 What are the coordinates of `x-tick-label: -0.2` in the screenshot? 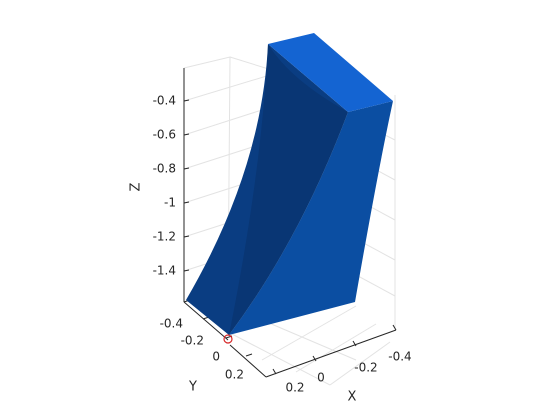 It's located at (365, 368).